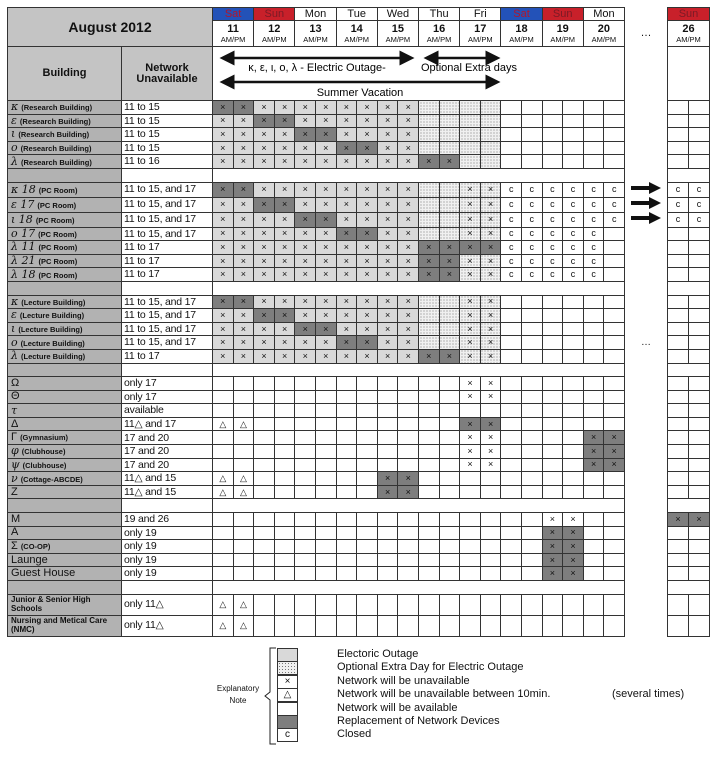 This screenshot has height=767, width=715. I want to click on building-label: κ (Lecture Building), so click(64, 302).